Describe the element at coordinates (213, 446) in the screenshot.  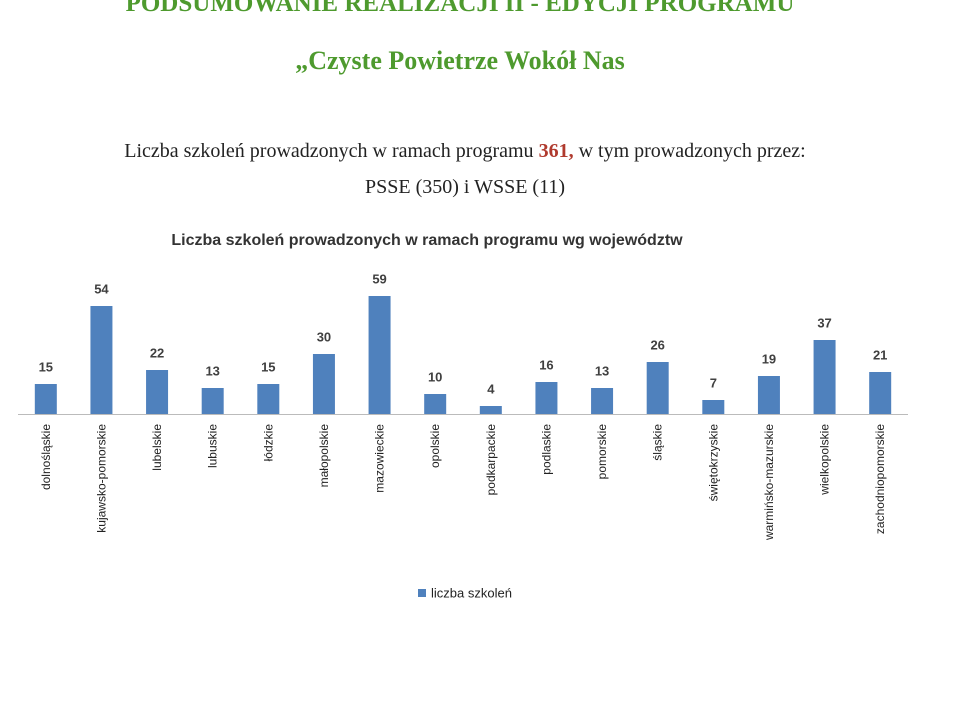
I see `x-tick-label: lubuskie` at that location.